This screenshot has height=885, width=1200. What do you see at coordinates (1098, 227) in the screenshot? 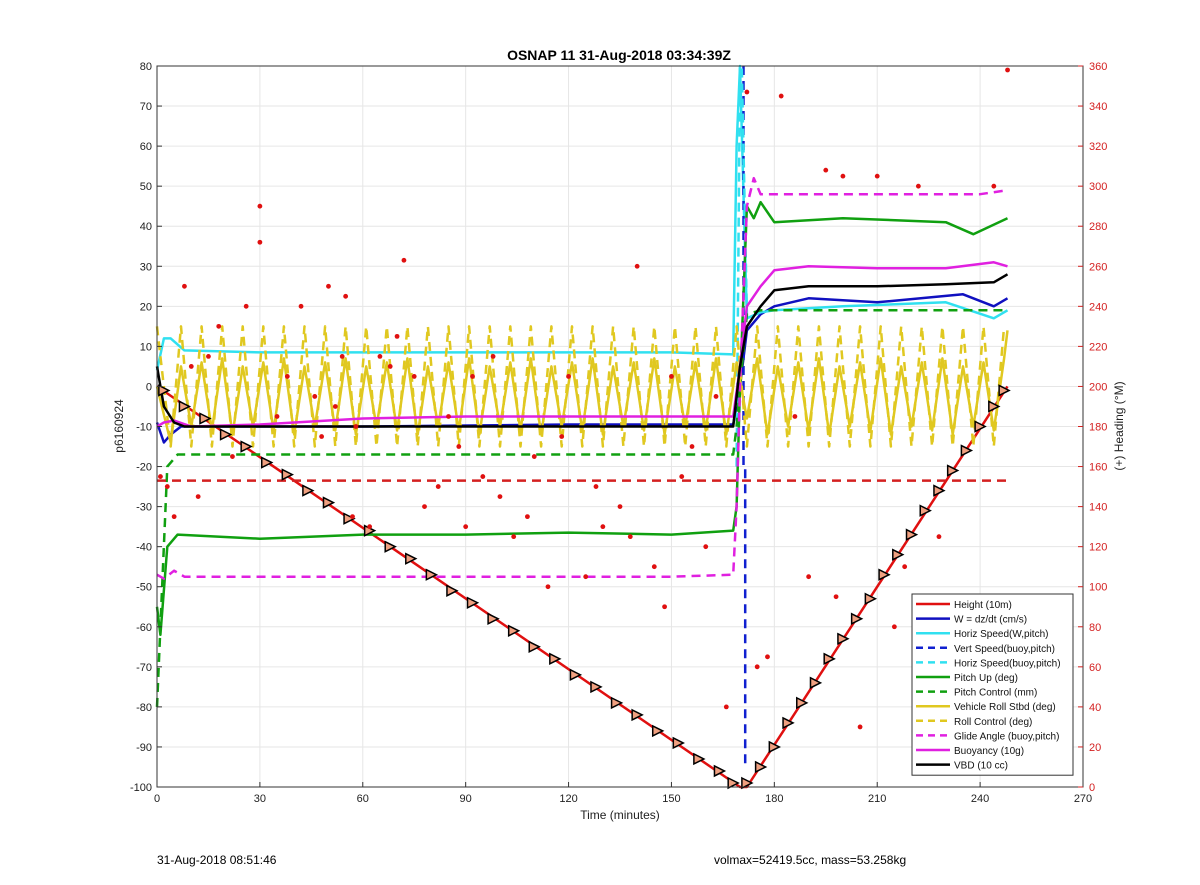
I see `y2-tick-label: 280` at bounding box center [1098, 227].